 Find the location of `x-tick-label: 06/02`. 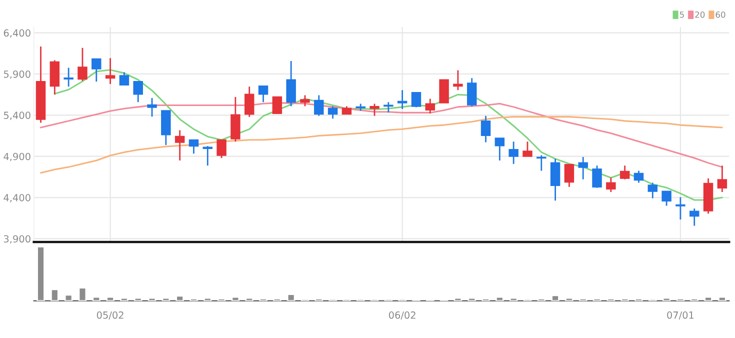

x-tick-label: 06/02 is located at coordinates (402, 315).